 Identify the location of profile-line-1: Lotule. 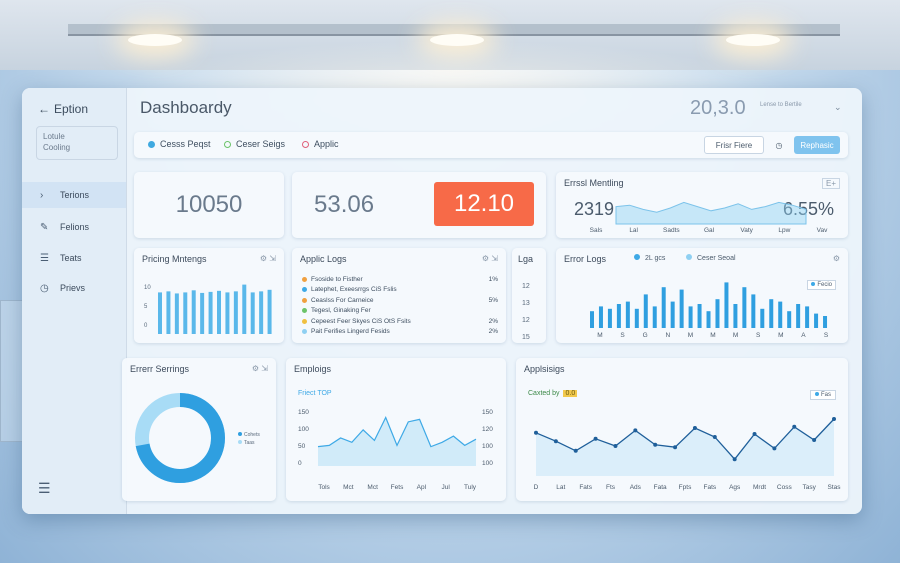
(54, 136).